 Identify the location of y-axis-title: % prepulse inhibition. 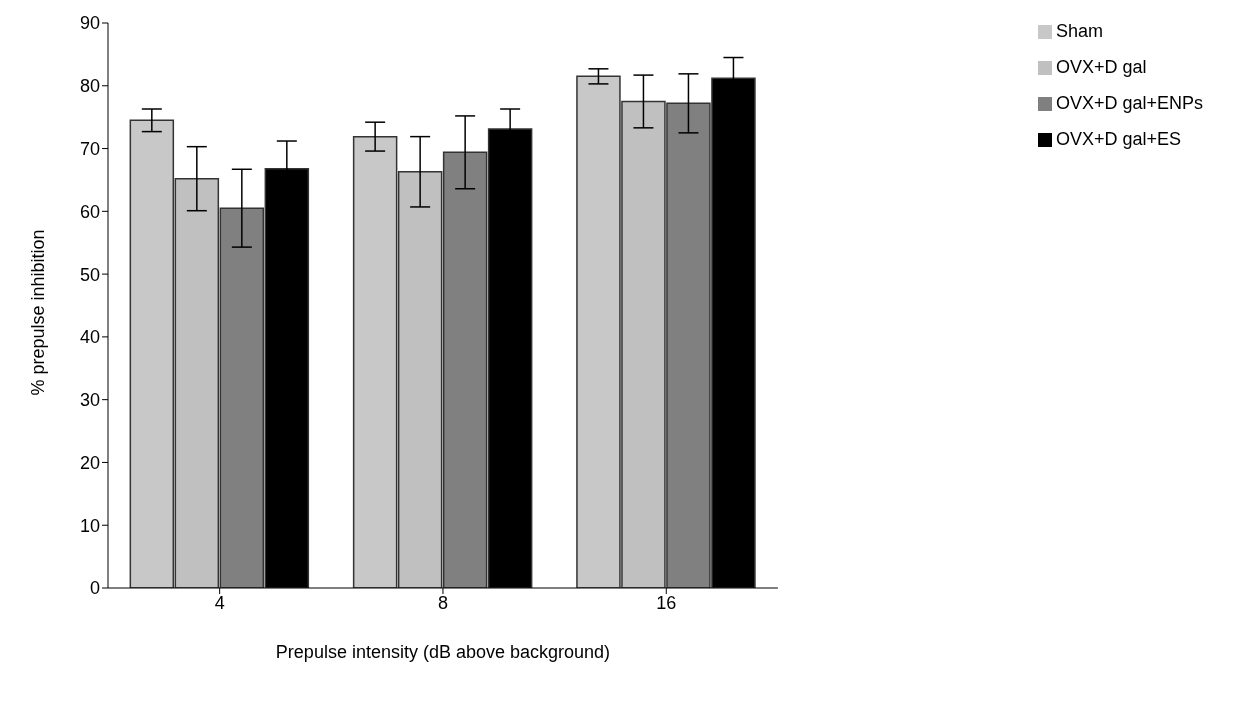
(38, 312).